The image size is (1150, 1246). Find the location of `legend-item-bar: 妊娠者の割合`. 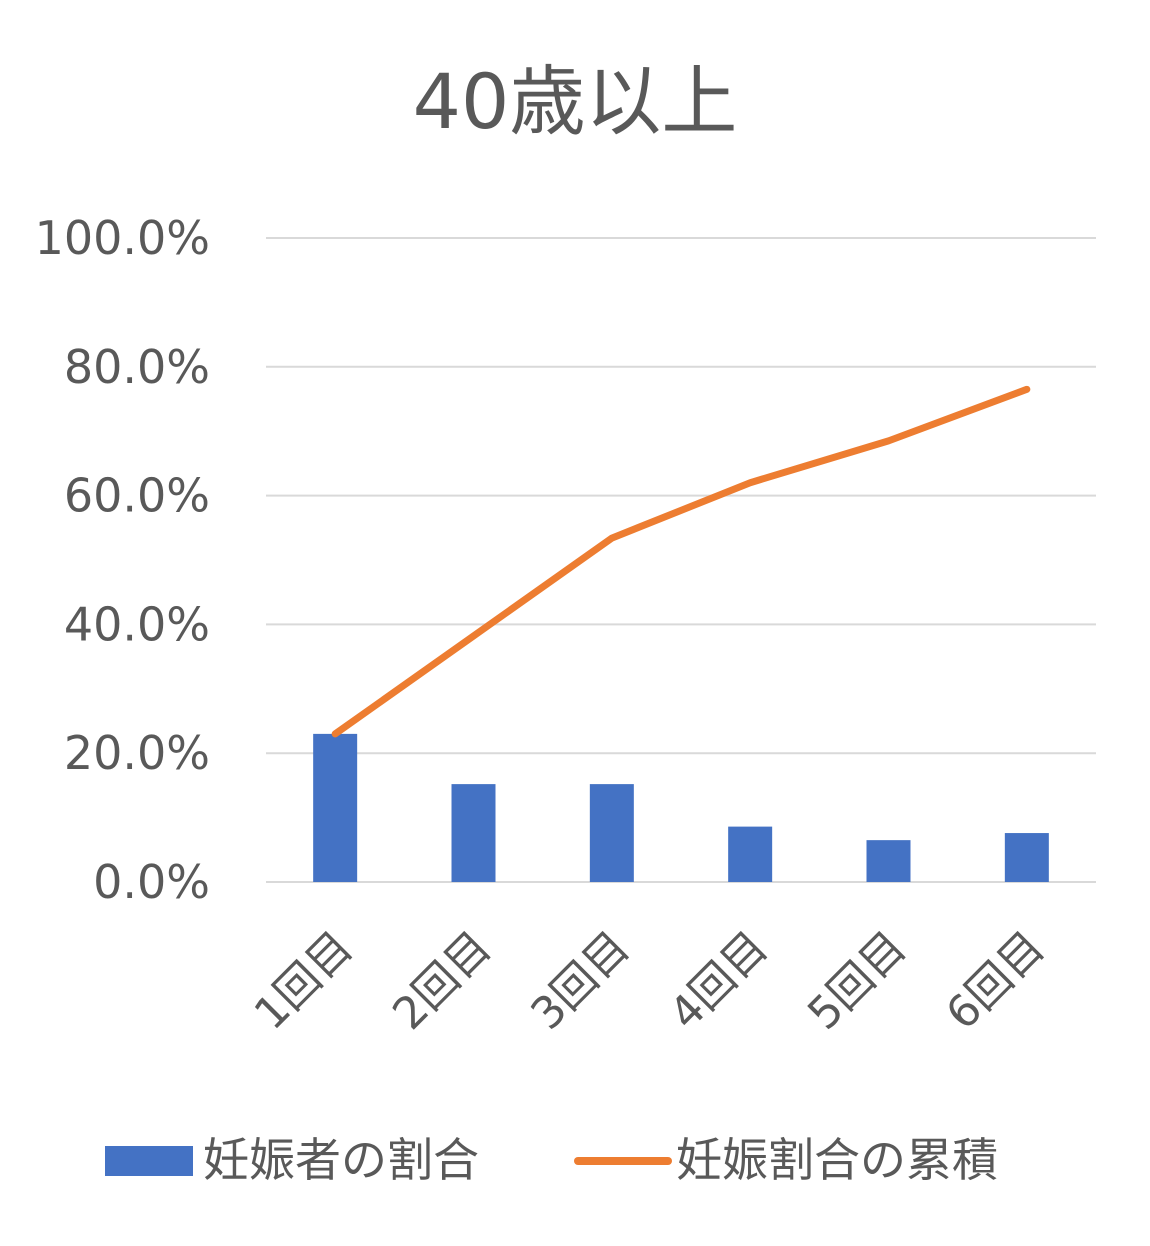

legend-item-bar: 妊娠者の割合 is located at coordinates (292, 1160).